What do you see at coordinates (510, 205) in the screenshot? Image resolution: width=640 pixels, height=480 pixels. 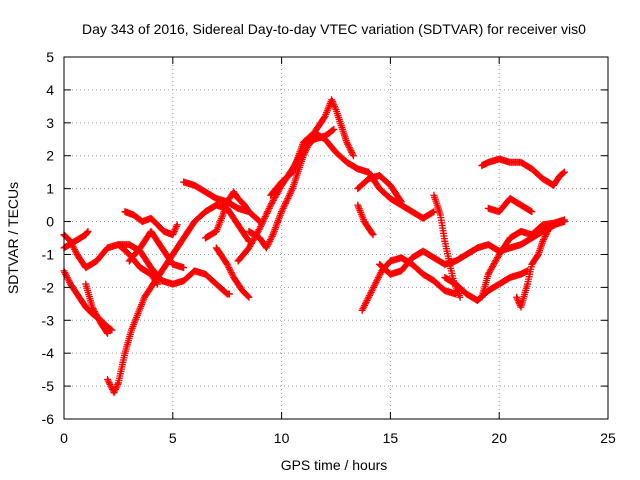 I see `series-sat-w` at bounding box center [510, 205].